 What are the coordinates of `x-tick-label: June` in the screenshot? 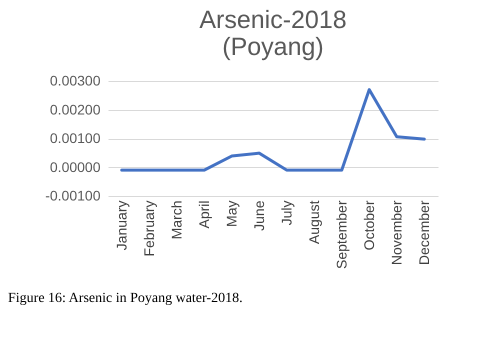 It's located at (258, 215).